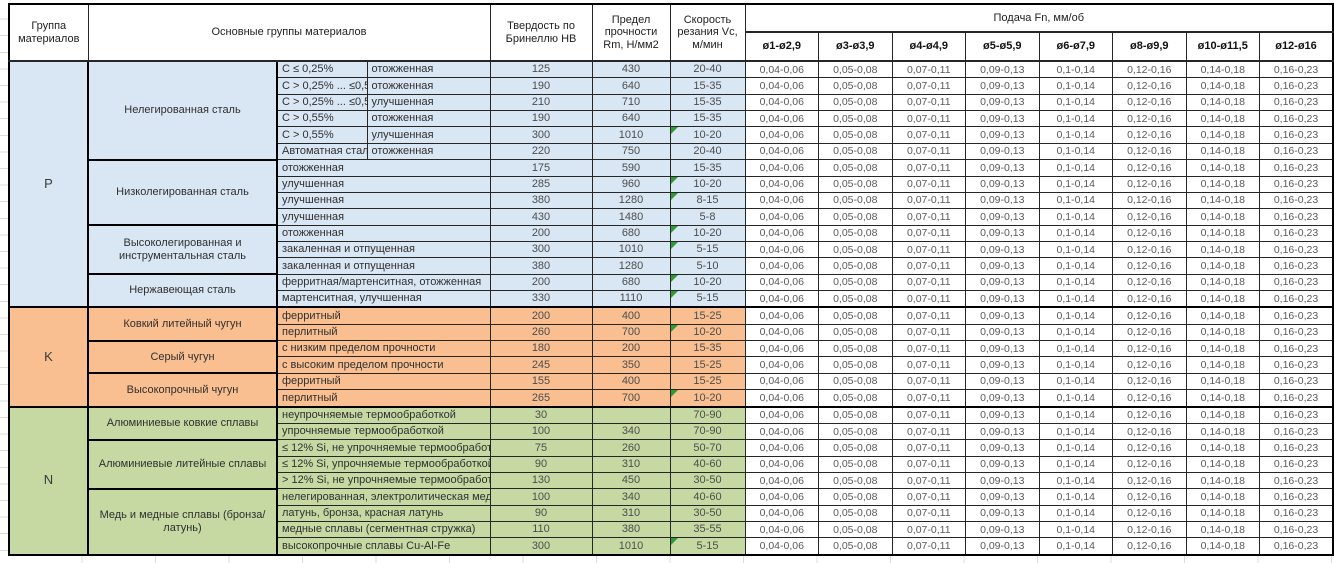 The width and height of the screenshot is (1334, 563). Describe the element at coordinates (707, 365) in the screenshot. I see `cell-speed-vc: 15-25` at that location.